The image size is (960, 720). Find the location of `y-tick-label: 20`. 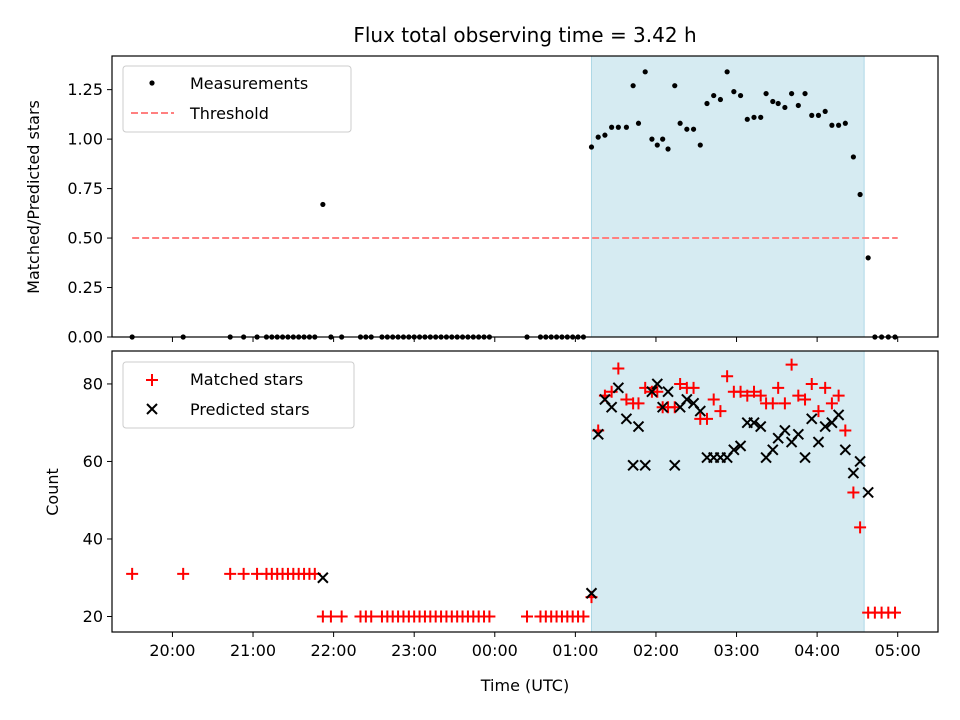

y-tick-label: 20 is located at coordinates (93, 616).